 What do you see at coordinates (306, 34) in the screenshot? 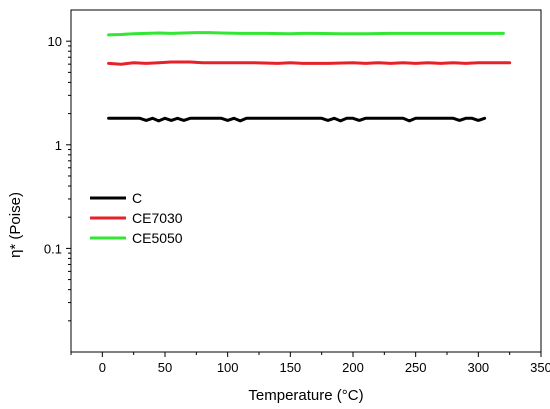
I see `series-line-ce5050` at bounding box center [306, 34].